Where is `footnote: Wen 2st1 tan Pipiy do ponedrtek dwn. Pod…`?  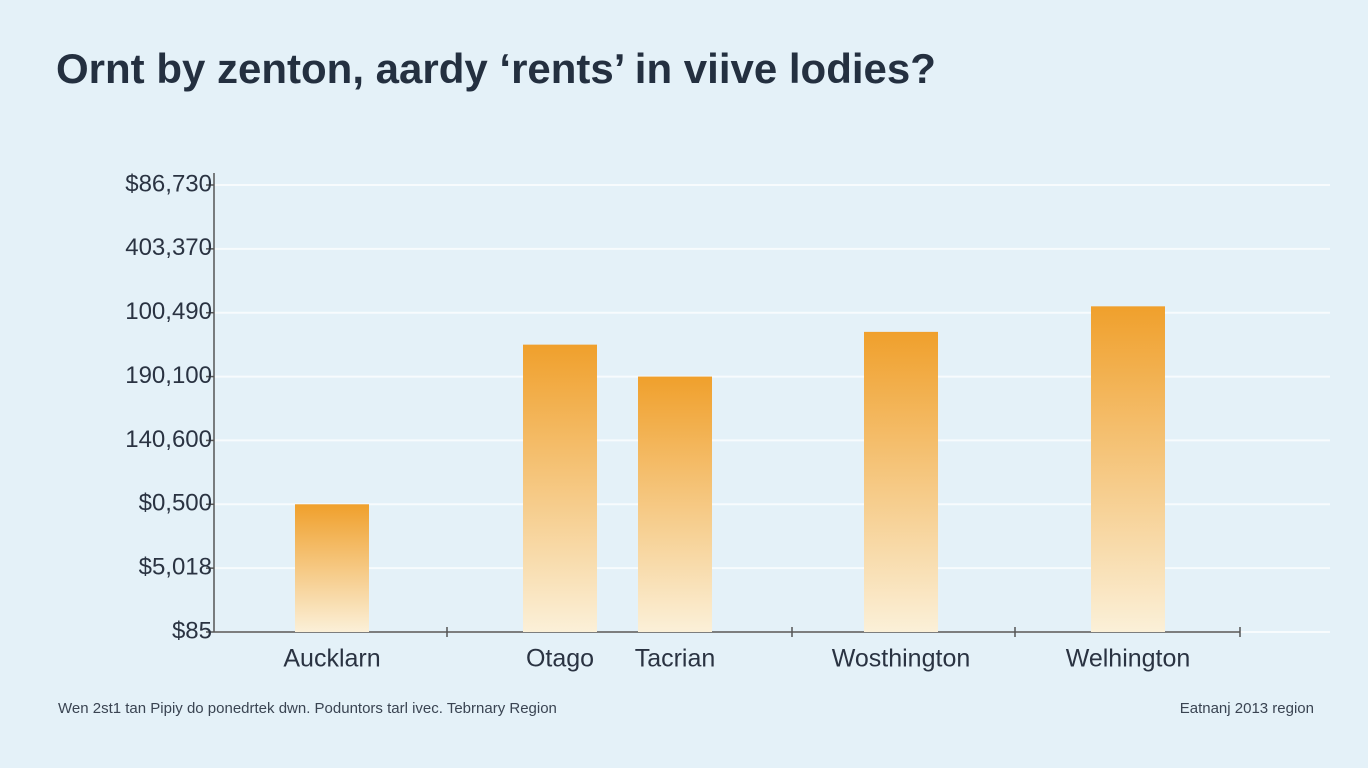
footnote: Wen 2st1 tan Pipiy do ponedrtek dwn. Pod… is located at coordinates (307, 708).